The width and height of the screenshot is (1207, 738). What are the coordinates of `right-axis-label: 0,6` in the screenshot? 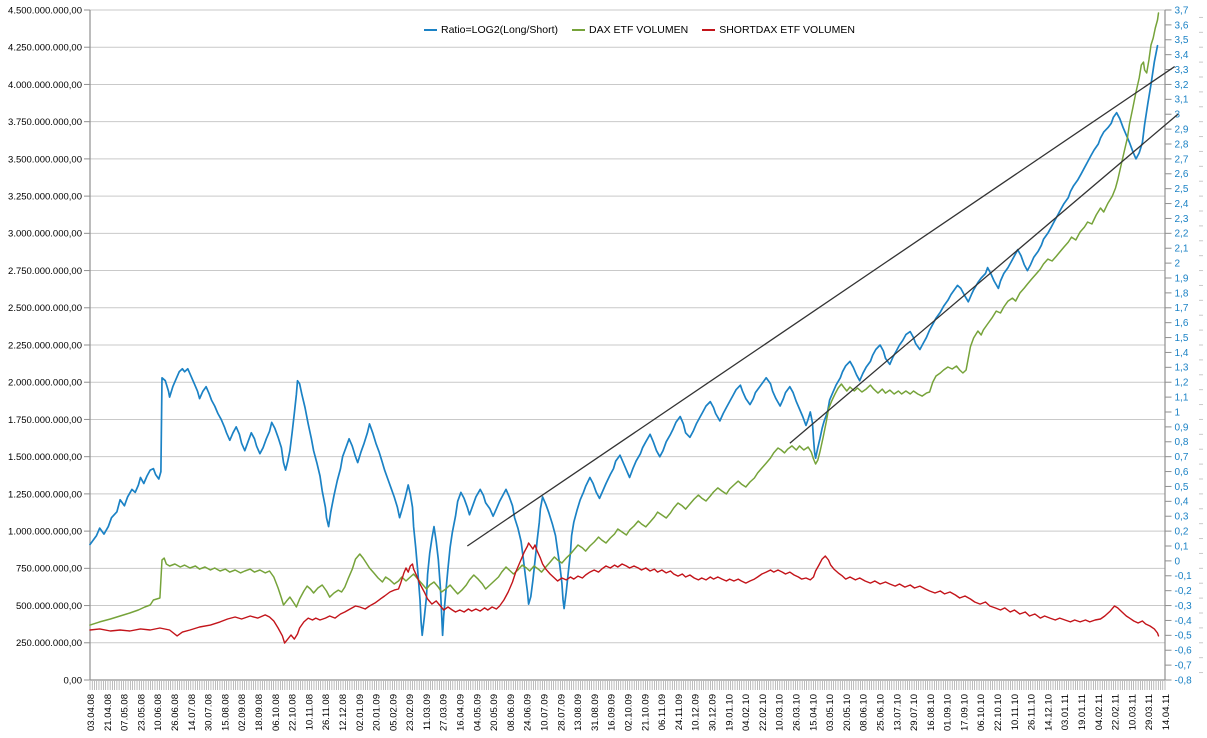 It's located at (1182, 472).